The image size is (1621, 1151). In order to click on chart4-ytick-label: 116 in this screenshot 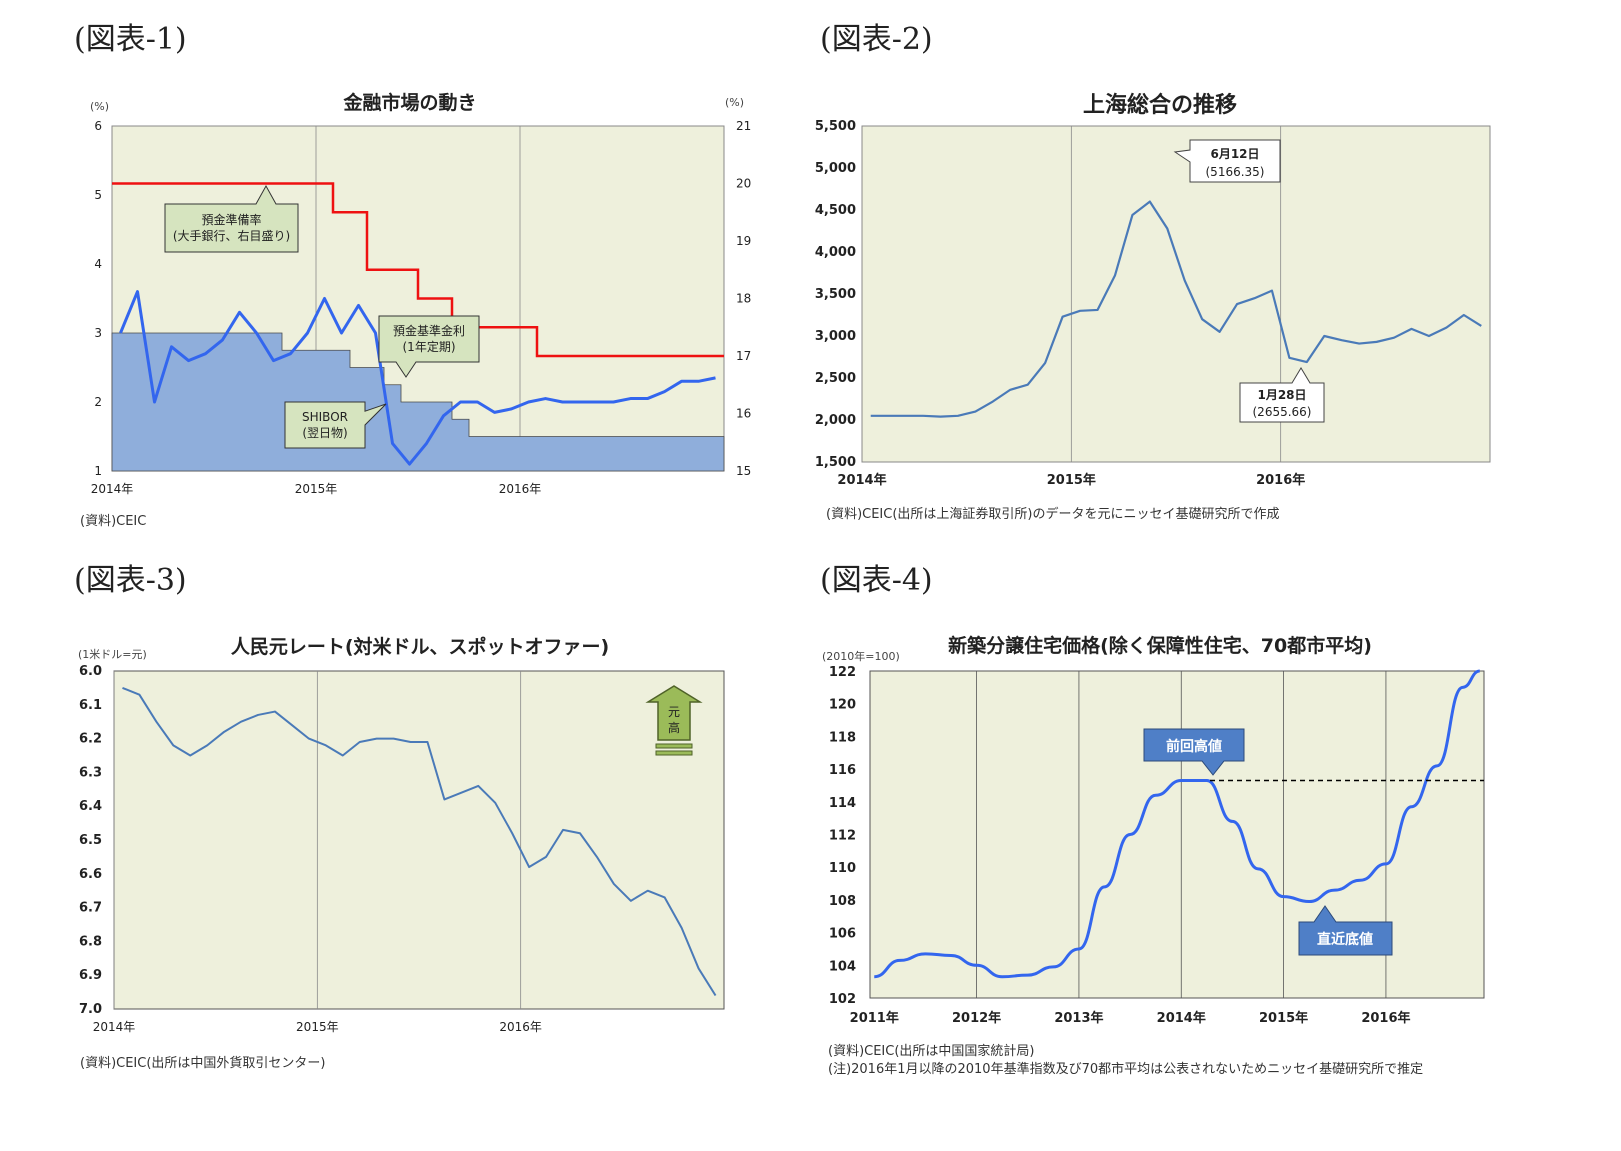, I will do `click(842, 770)`.